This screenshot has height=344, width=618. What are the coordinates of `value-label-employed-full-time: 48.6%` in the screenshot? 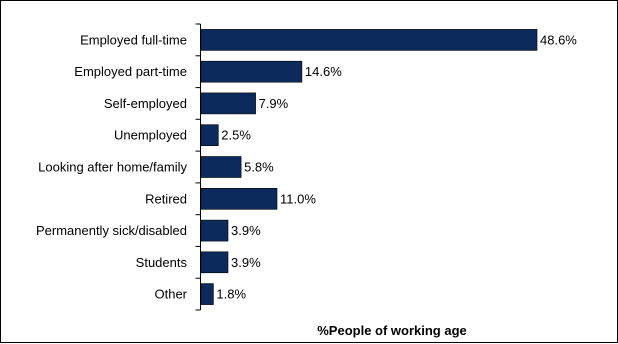 It's located at (558, 39).